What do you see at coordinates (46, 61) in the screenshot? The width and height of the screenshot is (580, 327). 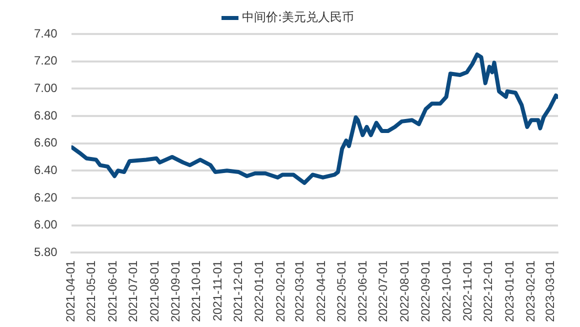 I see `y-tick-label: 7.20` at bounding box center [46, 61].